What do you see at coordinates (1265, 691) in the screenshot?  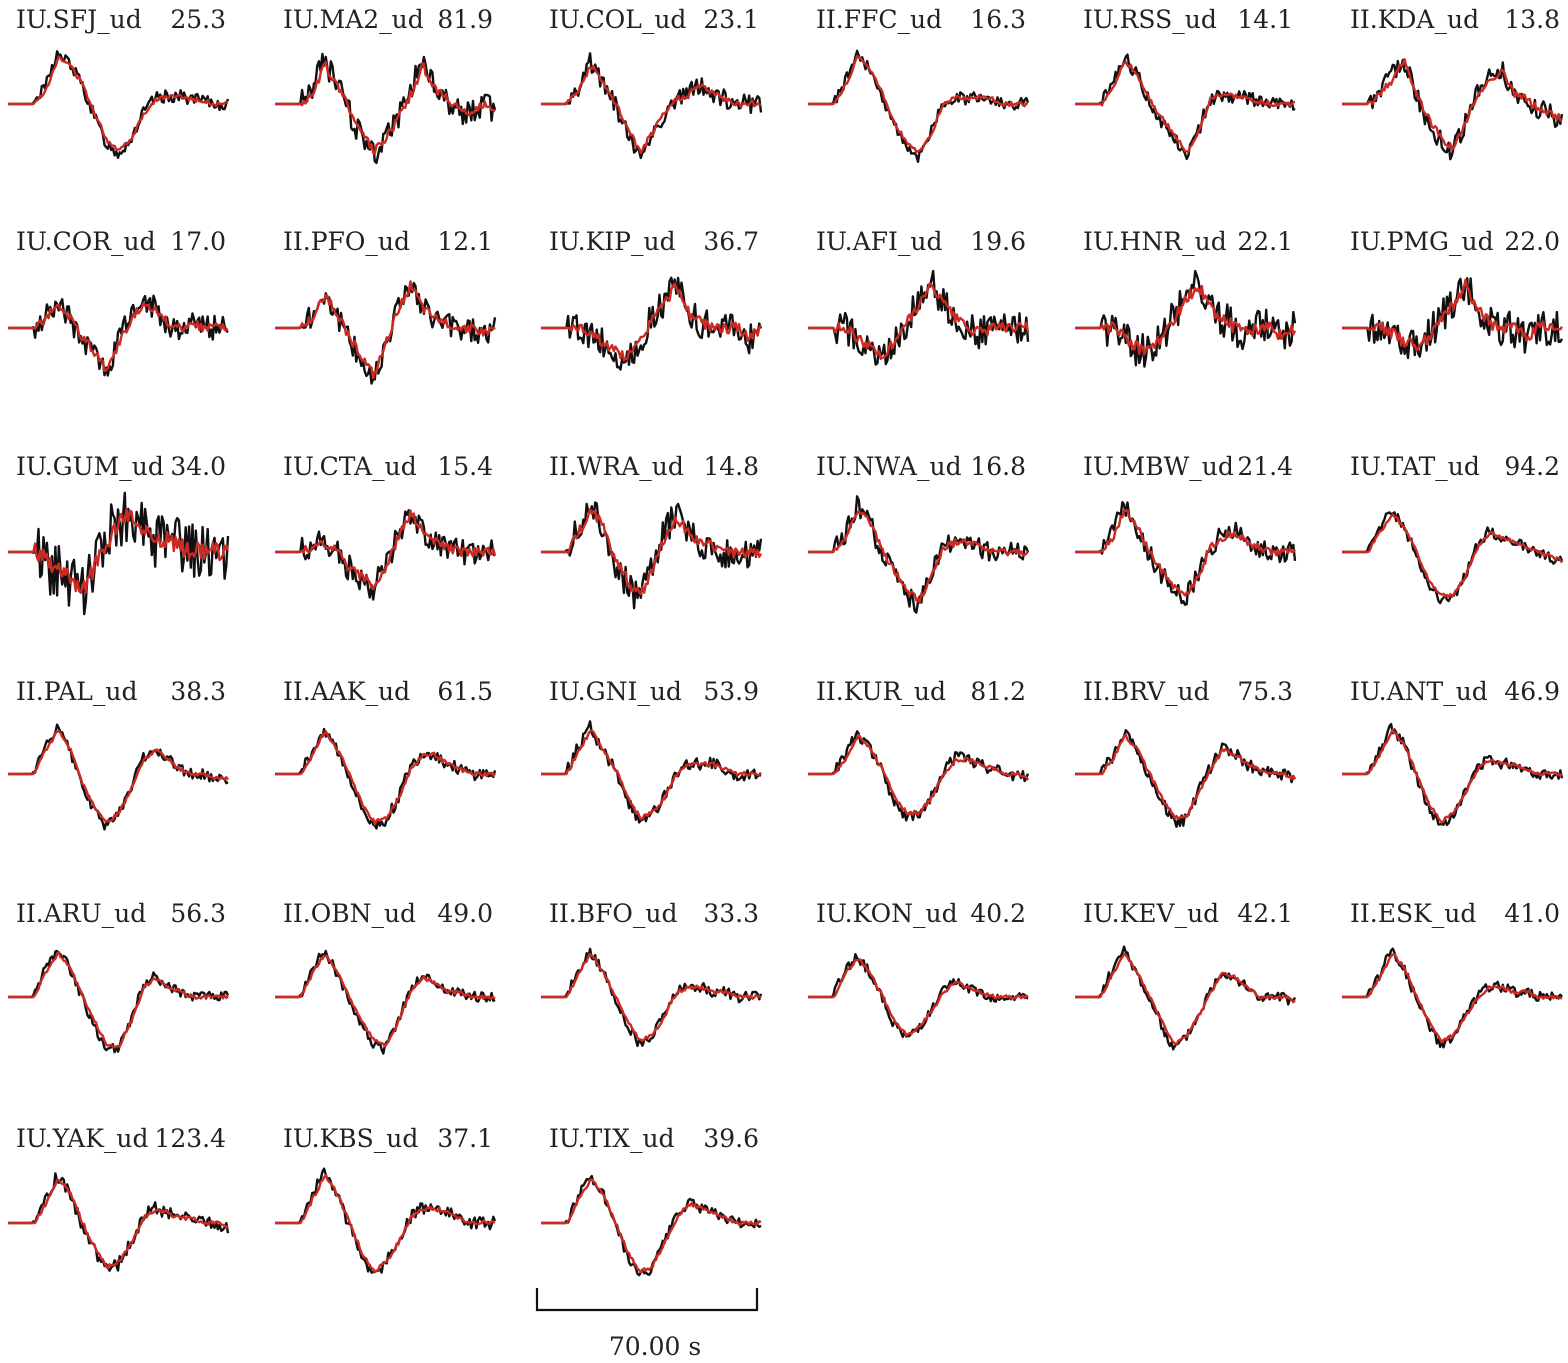 I see `station-value: 75.3` at bounding box center [1265, 691].